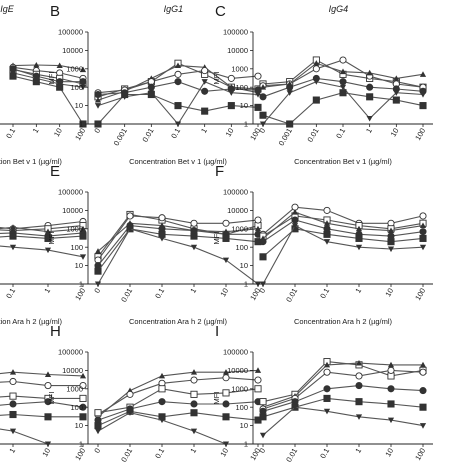 This screenshot has width=474, height=474. What do you see at coordinates (55, 171) in the screenshot?
I see `panel-letter: E` at bounding box center [55, 171].